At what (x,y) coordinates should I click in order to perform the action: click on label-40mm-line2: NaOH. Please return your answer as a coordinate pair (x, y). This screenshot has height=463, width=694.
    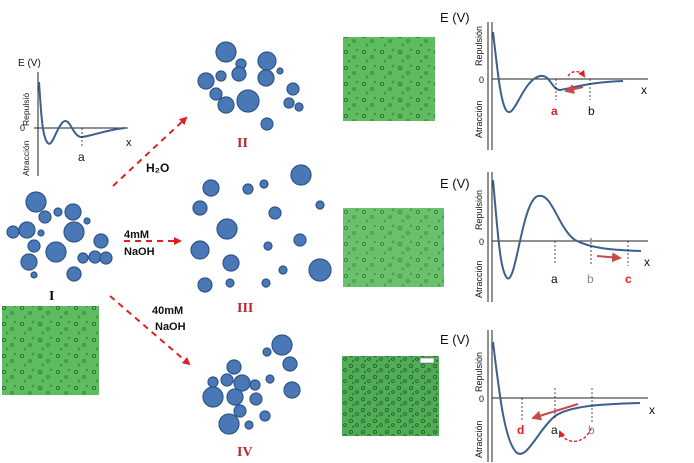
    Looking at the image, I should click on (170, 327).